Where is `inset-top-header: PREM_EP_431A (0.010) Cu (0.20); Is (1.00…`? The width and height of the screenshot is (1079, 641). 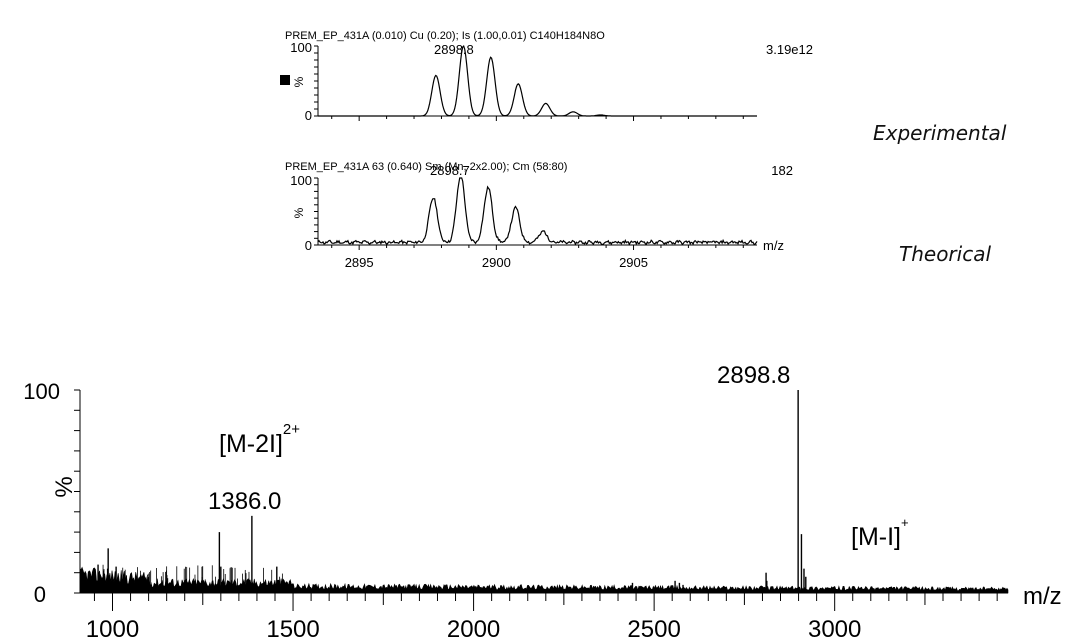
inset-top-header: PREM_EP_431A (0.010) Cu (0.20); Is (1.00… is located at coordinates (445, 36).